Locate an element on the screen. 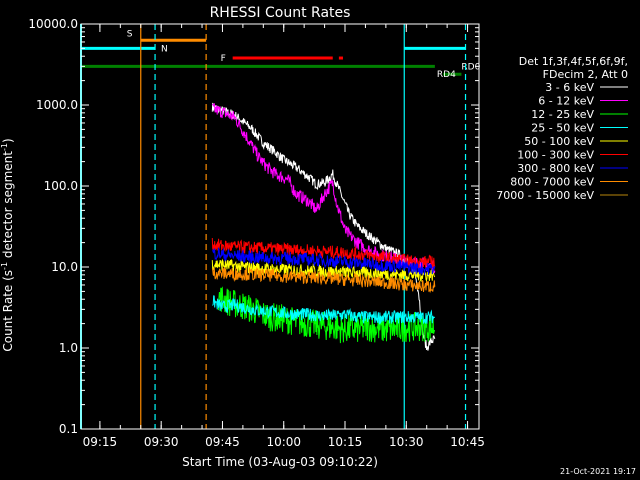  y-axis-label: Count Rate (s-1 detector segment-1) is located at coordinates (7, 244).